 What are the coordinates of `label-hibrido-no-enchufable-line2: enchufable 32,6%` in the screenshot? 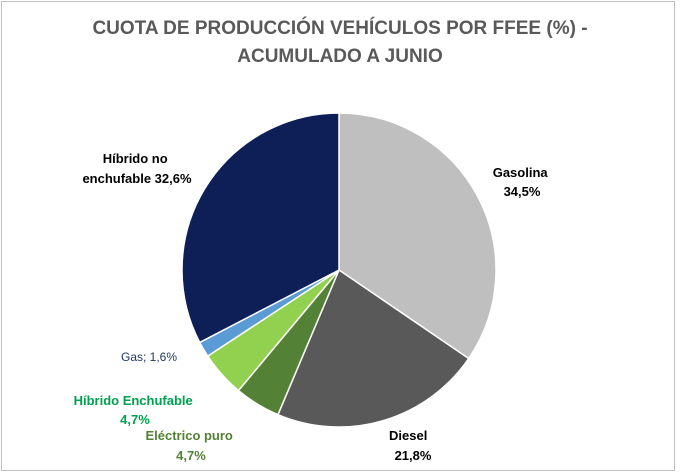 It's located at (137, 178).